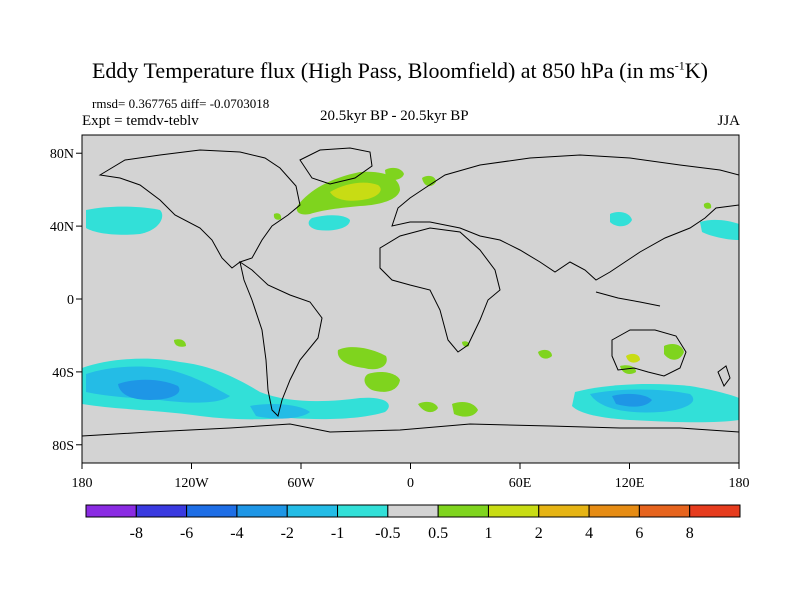 The width and height of the screenshot is (800, 600). What do you see at coordinates (649, 353) in the screenshot?
I see `australia-coast` at bounding box center [649, 353].